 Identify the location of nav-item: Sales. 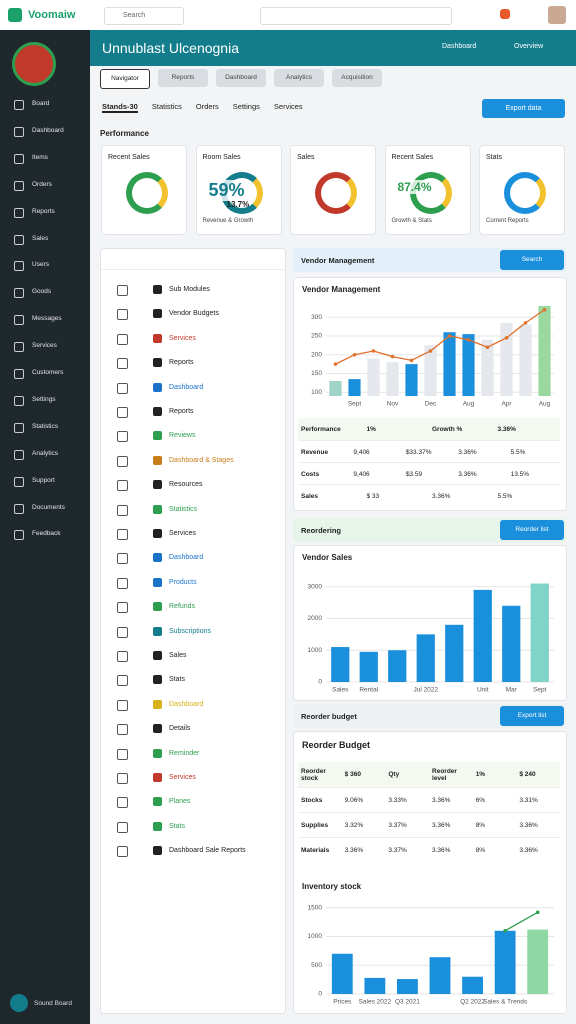
(40, 238).